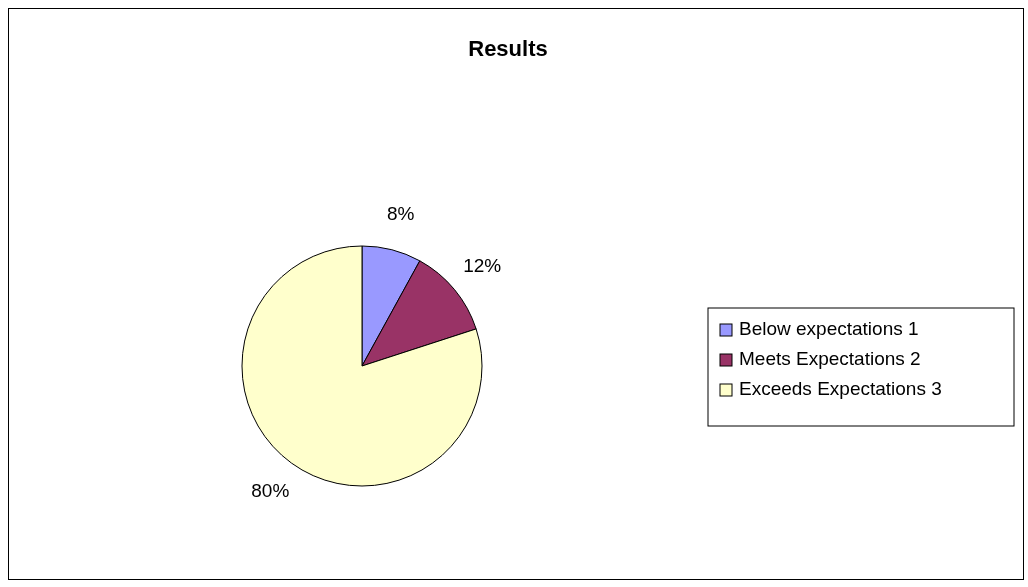 The image size is (1028, 587). I want to click on data-label: 12%, so click(482, 265).